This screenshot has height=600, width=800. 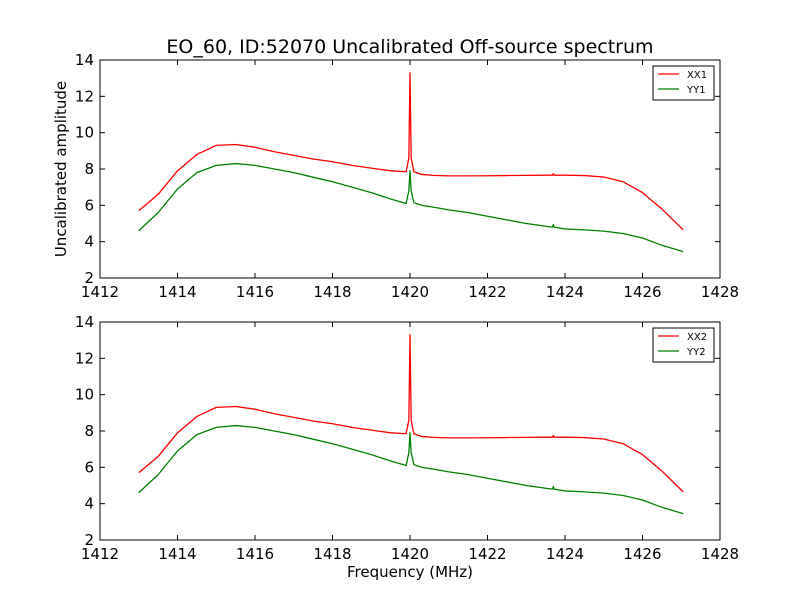 What do you see at coordinates (411, 469) in the screenshot?
I see `series-line-yy2` at bounding box center [411, 469].